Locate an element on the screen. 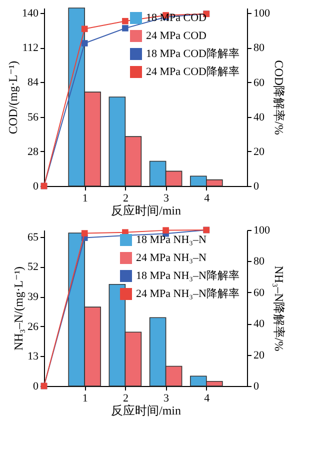 This screenshot has width=334, height=461. y2-axis-title: COD降解率/% is located at coordinates (279, 97).